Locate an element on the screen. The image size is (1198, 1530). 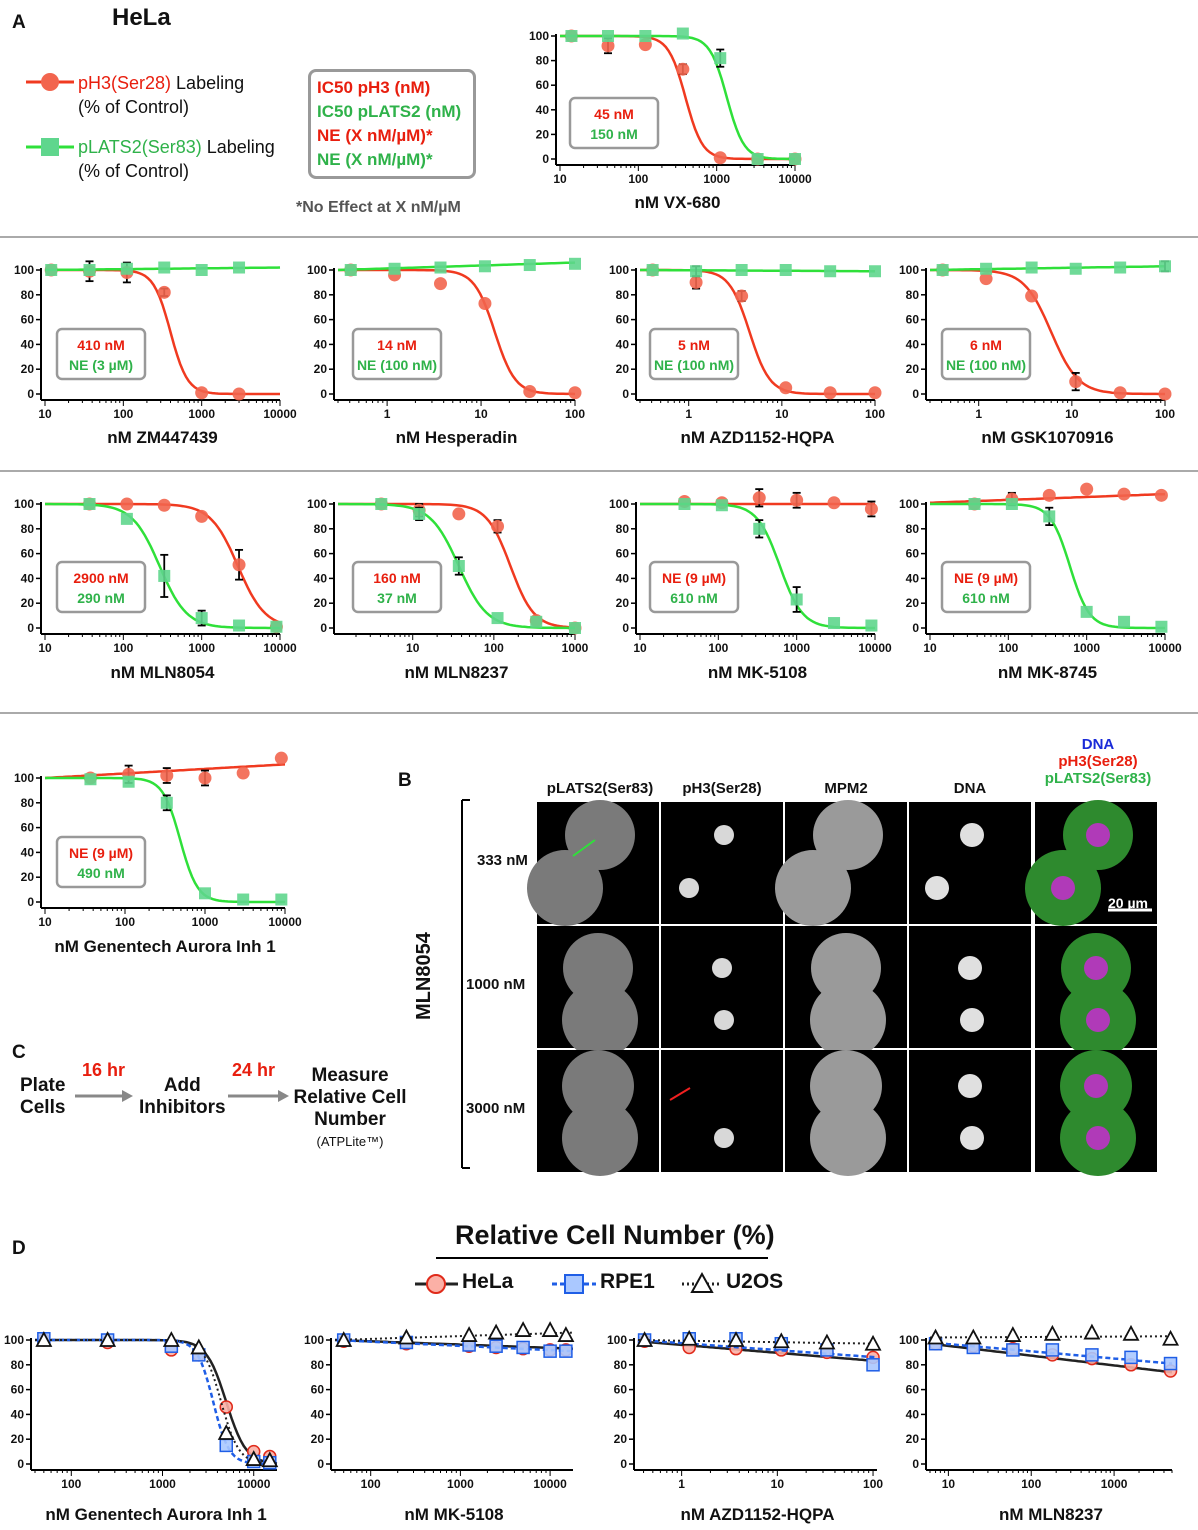
workflow-step-1: Plate Cells is located at coordinates (42, 1097).